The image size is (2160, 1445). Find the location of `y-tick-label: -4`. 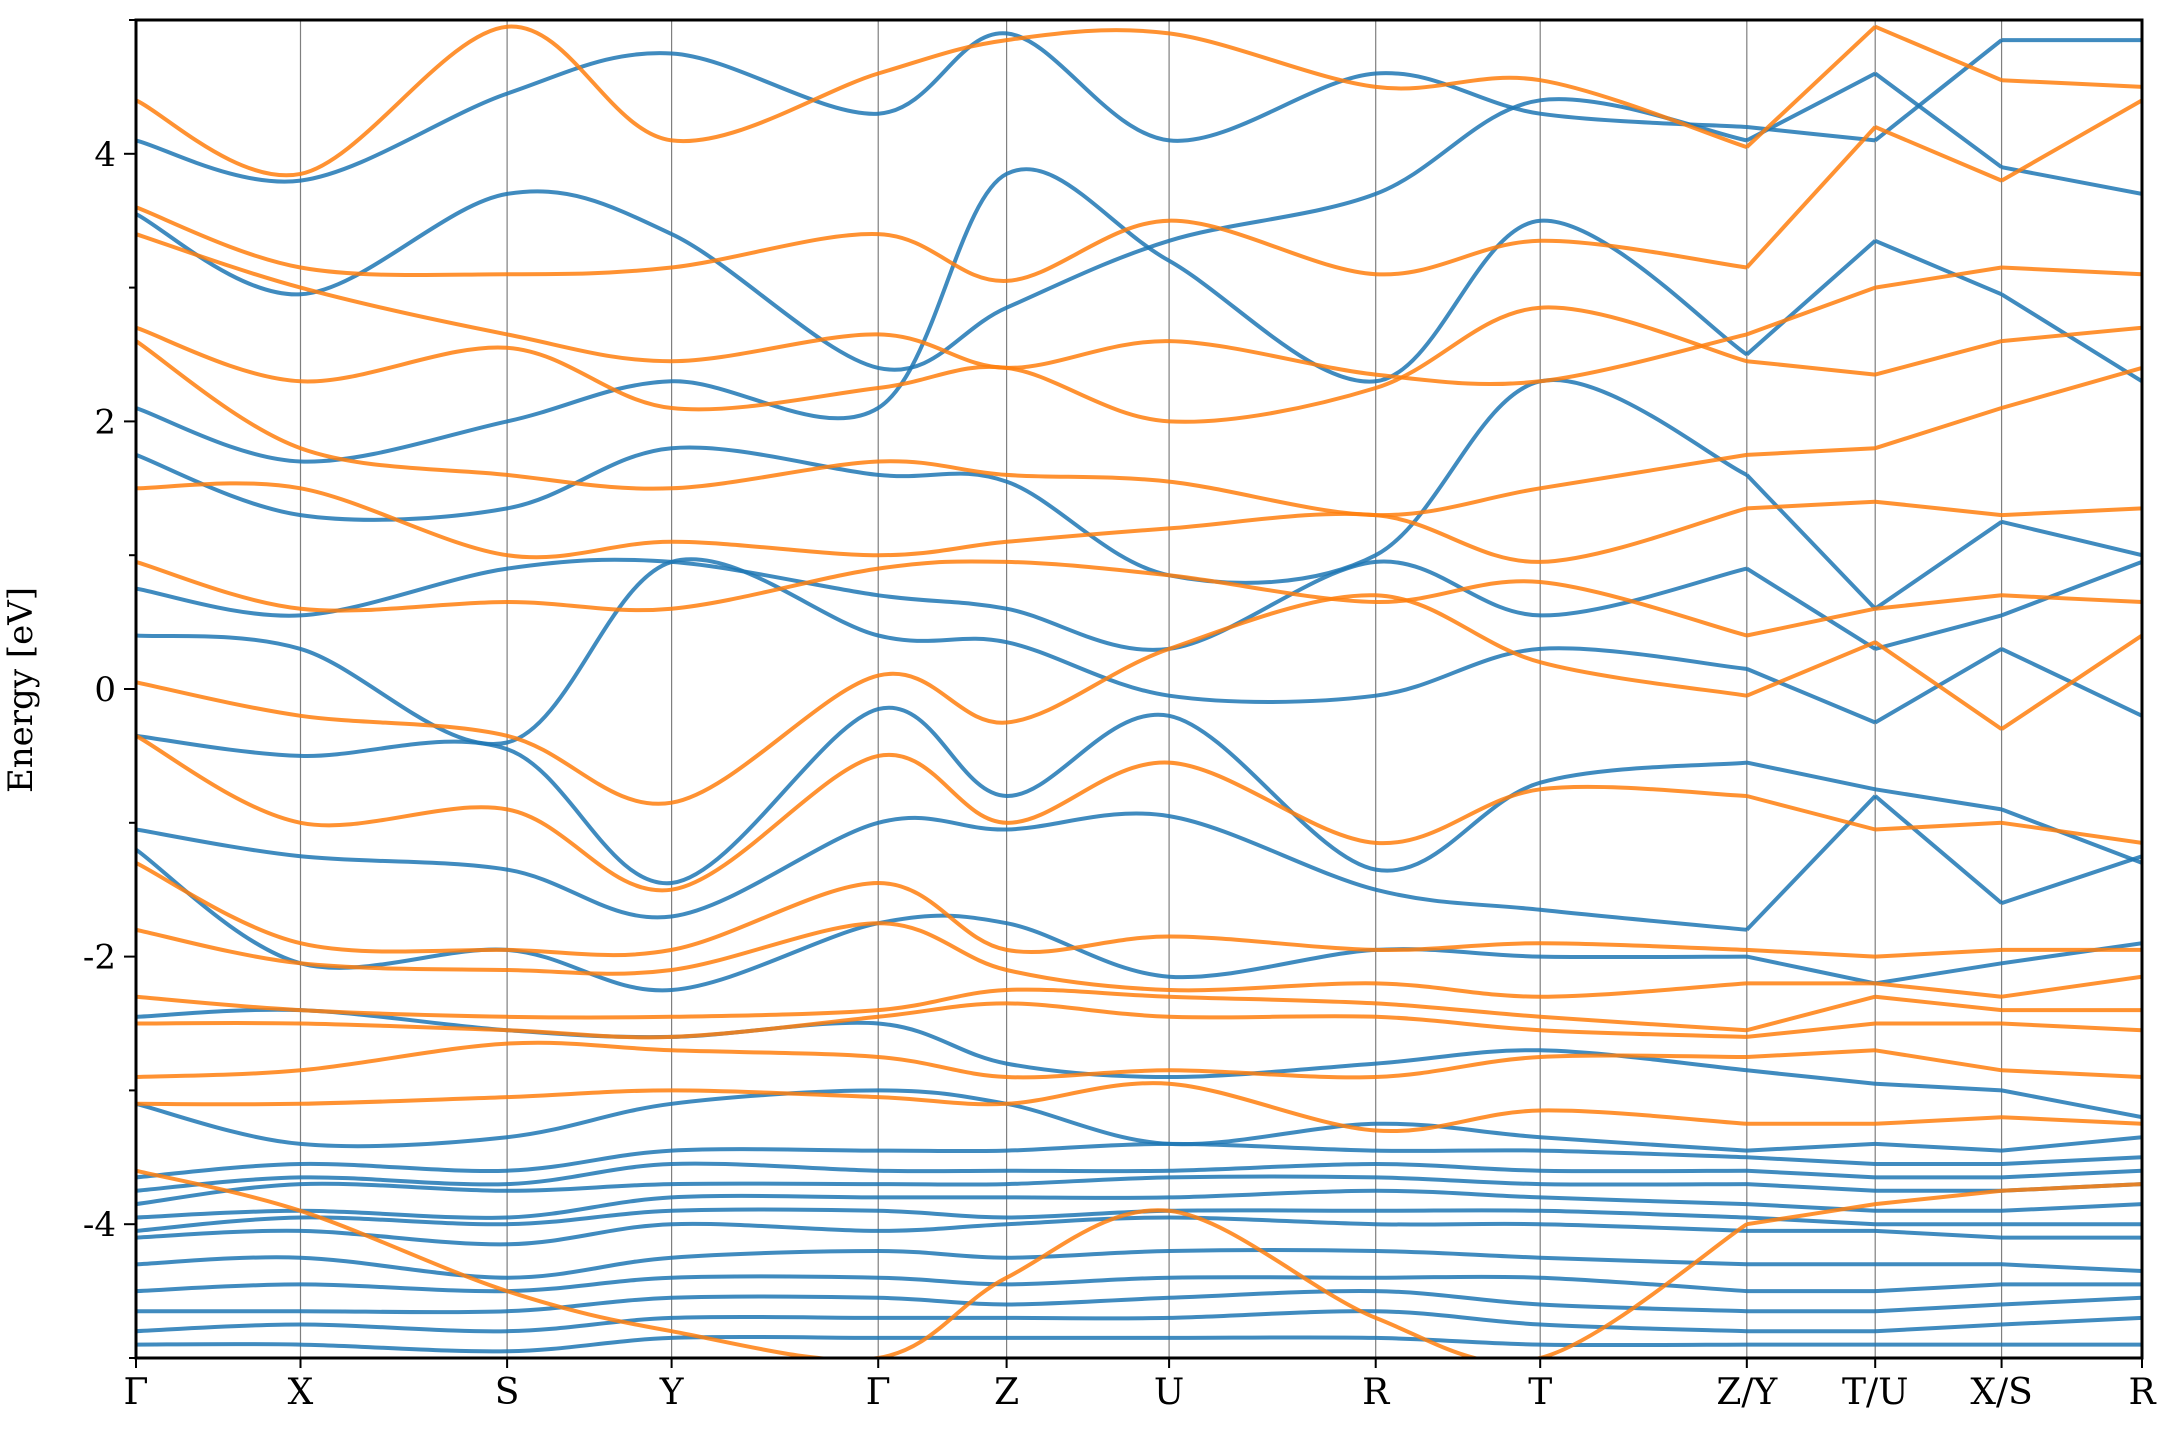

y-tick-label: -4 is located at coordinates (99, 1225).